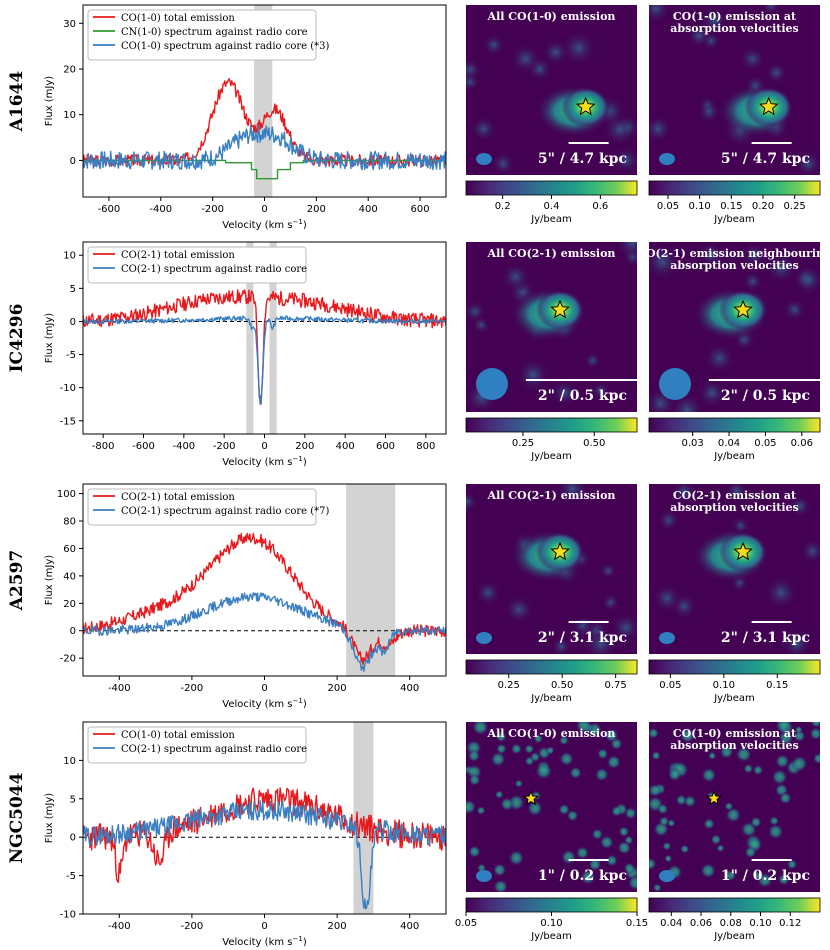 This screenshot has height=950, width=830. What do you see at coordinates (466, 923) in the screenshot?
I see `colorbar-tick-label: 0.05` at bounding box center [466, 923].